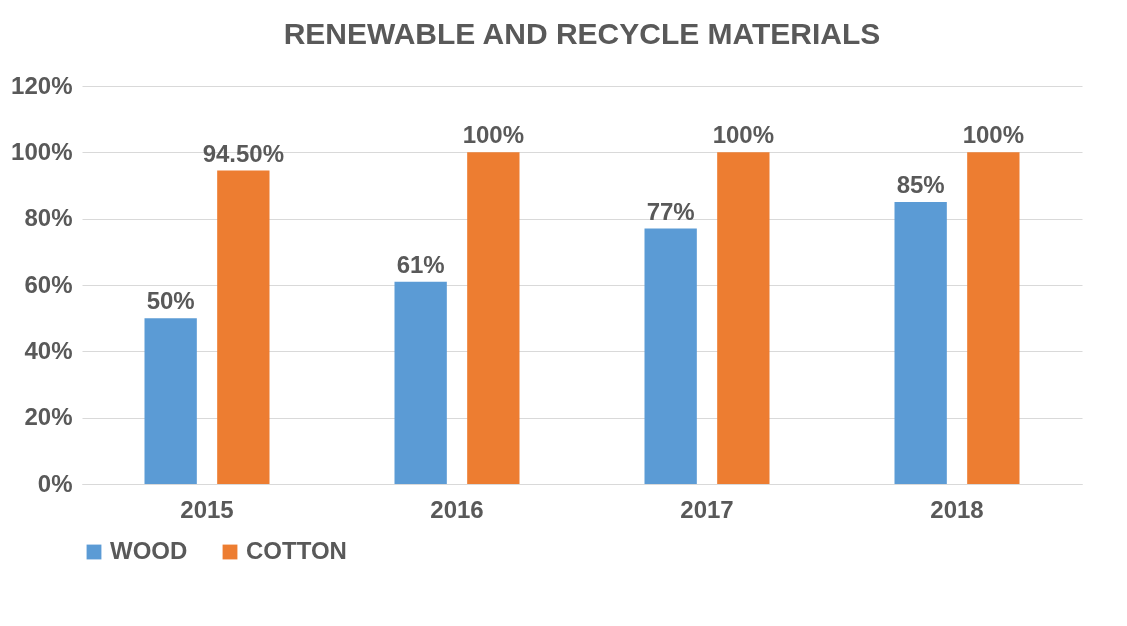 The image size is (1127, 626). What do you see at coordinates (149, 550) in the screenshot?
I see `legend-label: WOOD` at bounding box center [149, 550].